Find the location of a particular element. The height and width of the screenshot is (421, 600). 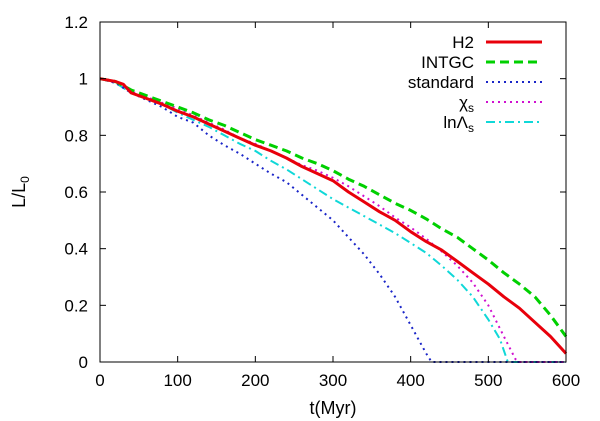

legend-label-standard: standard is located at coordinates (441, 82).